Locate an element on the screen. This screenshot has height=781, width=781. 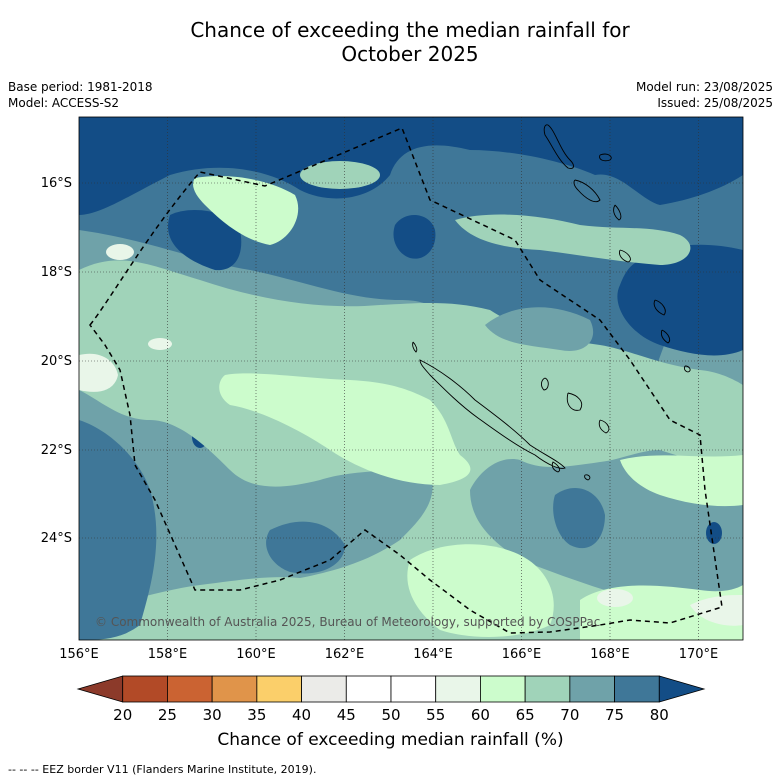
lon-label-166e: 166°E is located at coordinates (522, 654).